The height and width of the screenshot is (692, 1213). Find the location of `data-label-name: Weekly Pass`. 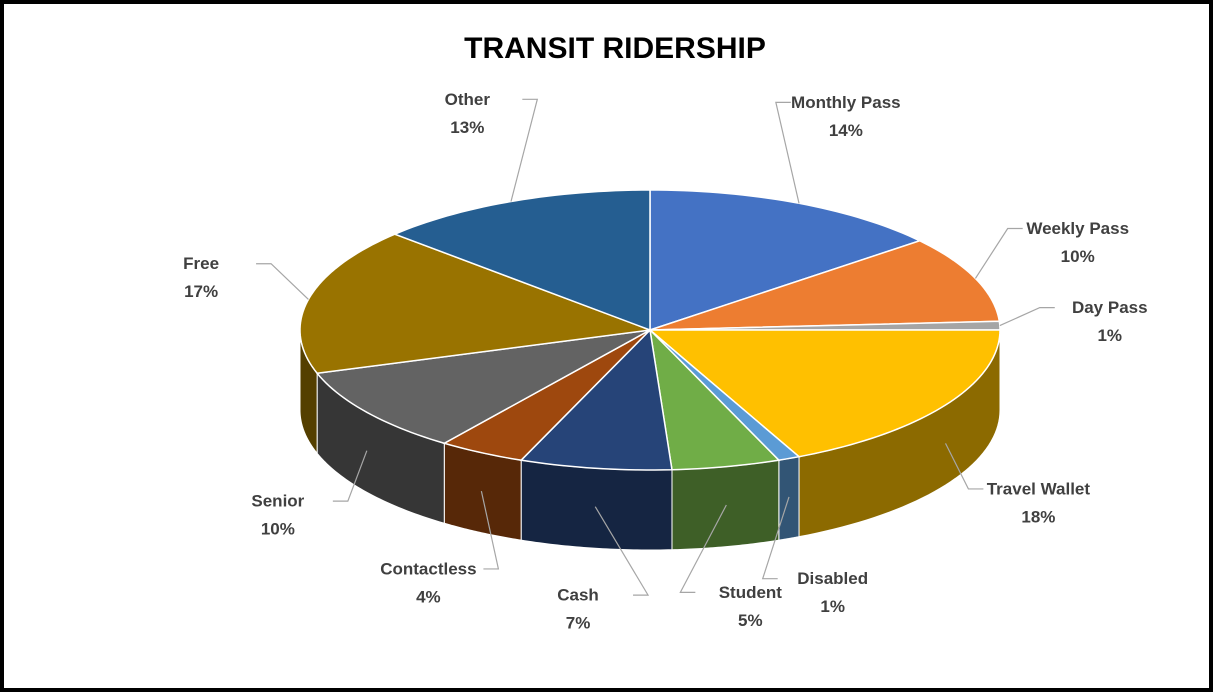

data-label-name: Weekly Pass is located at coordinates (1077, 228).